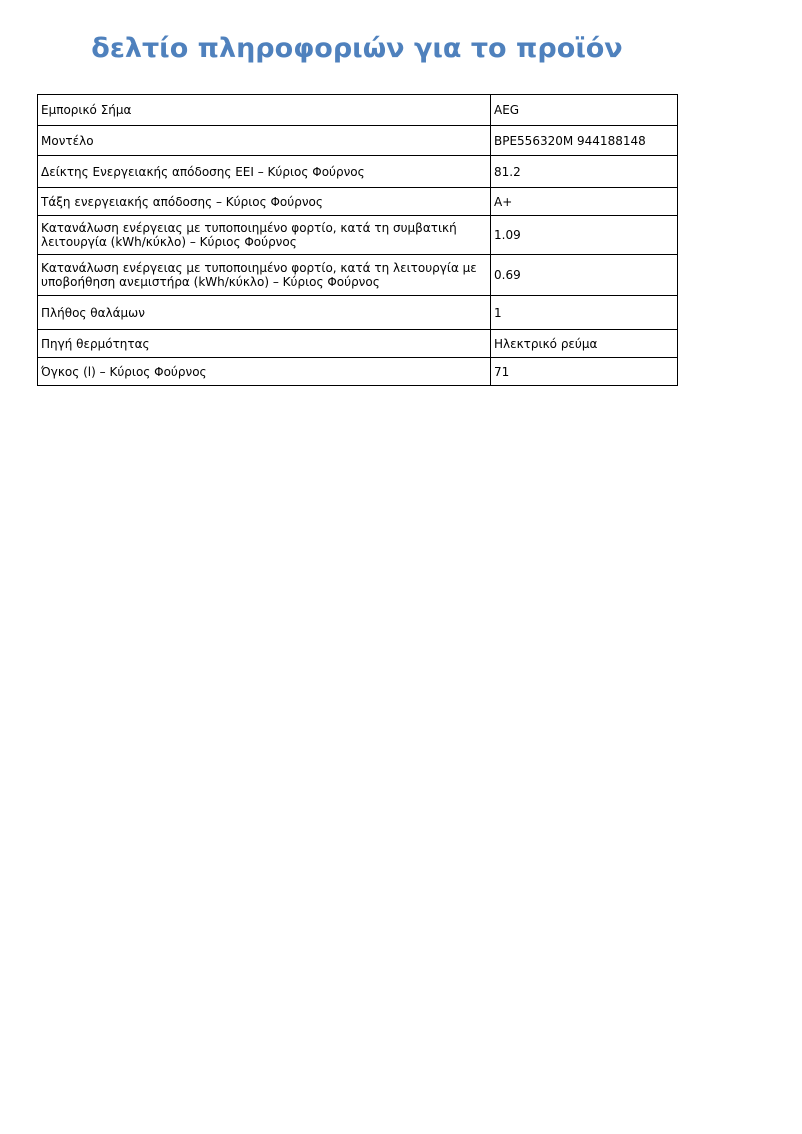 This screenshot has height=1134, width=802. I want to click on spec-label-cell: Εμπορικό Σήμα, so click(264, 110).